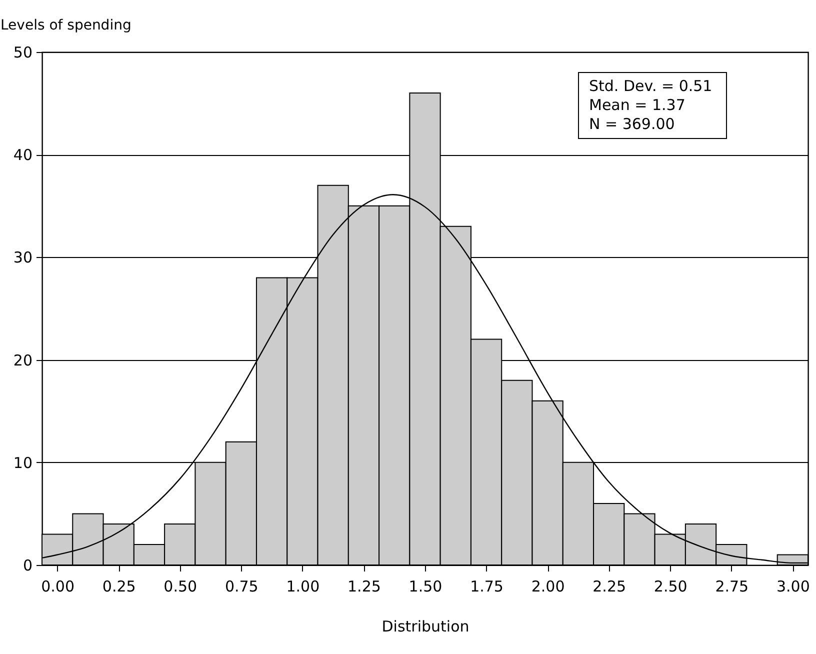 The width and height of the screenshot is (816, 654). Describe the element at coordinates (487, 587) in the screenshot. I see `x-tick-label: 1.75` at that location.